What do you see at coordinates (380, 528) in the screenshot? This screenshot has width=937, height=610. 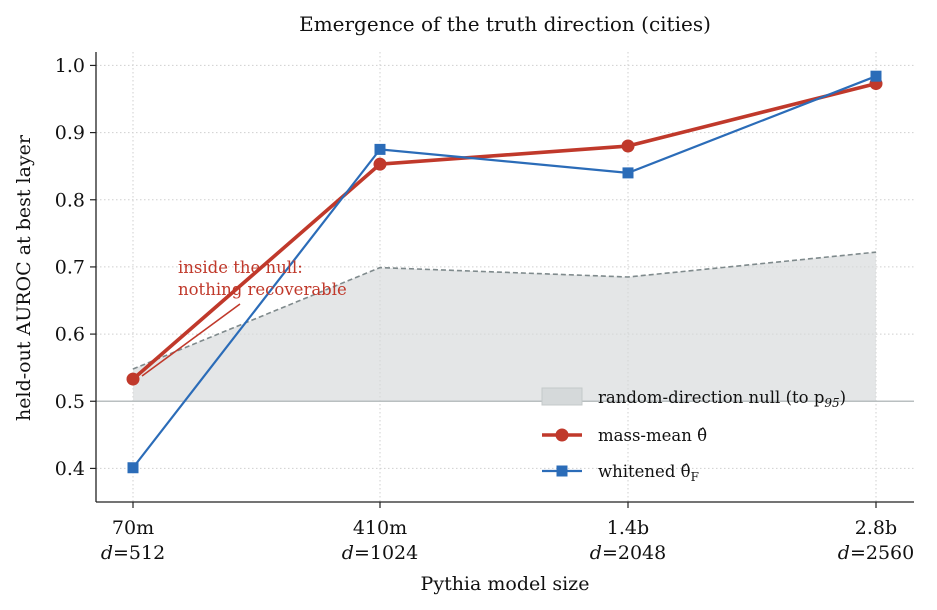 I see `x-tick-label: 410m` at bounding box center [380, 528].